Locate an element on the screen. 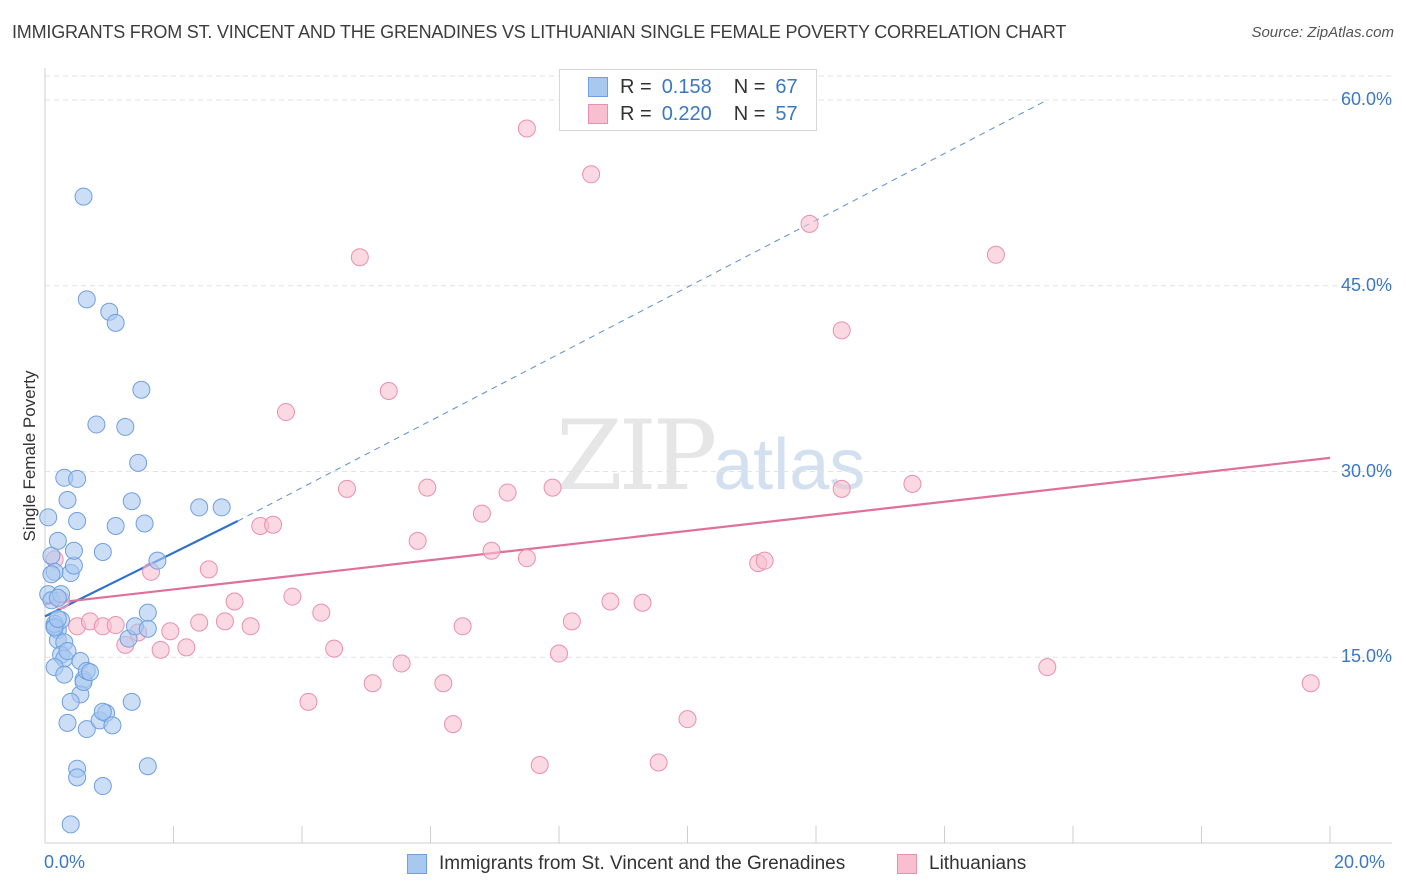 The height and width of the screenshot is (892, 1406). y-axis-label: Single Female Poverty is located at coordinates (29, 456).